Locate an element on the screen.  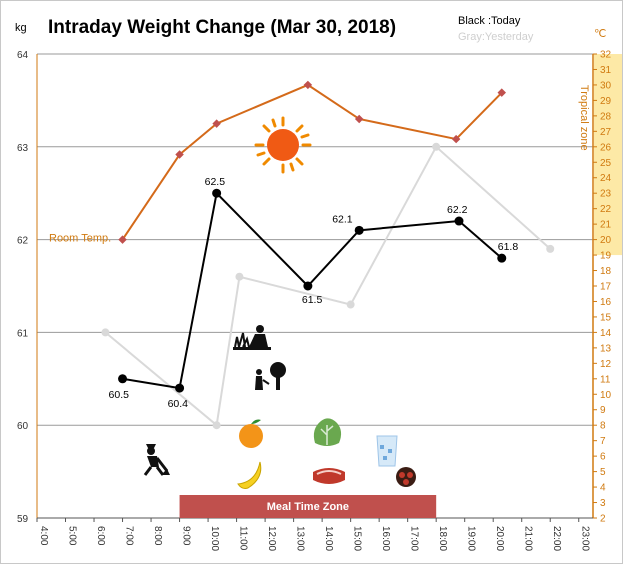
legend-today: Black :Today is located at coordinates (489, 21).